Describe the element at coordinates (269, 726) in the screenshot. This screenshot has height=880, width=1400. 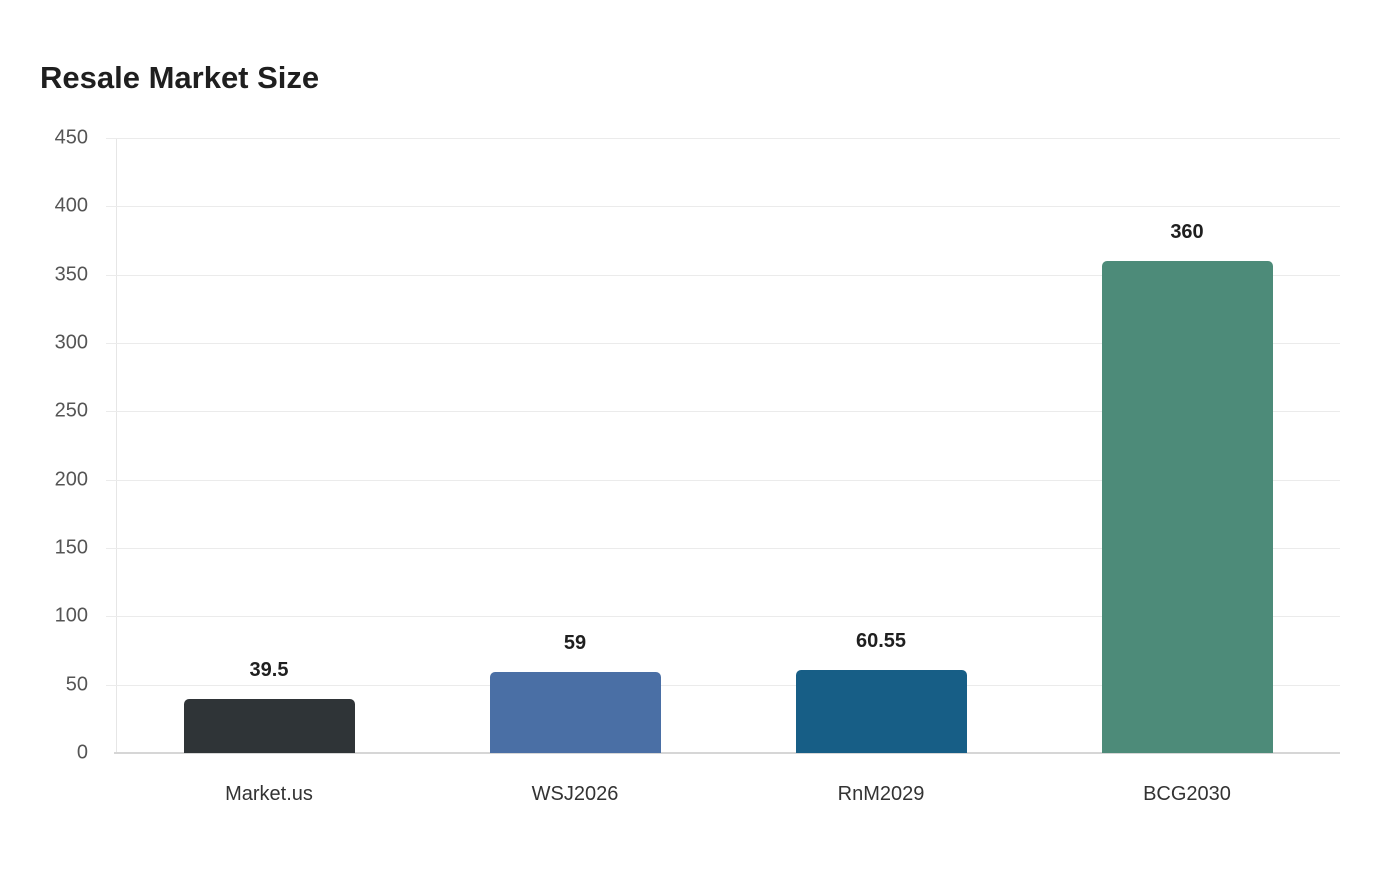
I see `bar-market-us` at that location.